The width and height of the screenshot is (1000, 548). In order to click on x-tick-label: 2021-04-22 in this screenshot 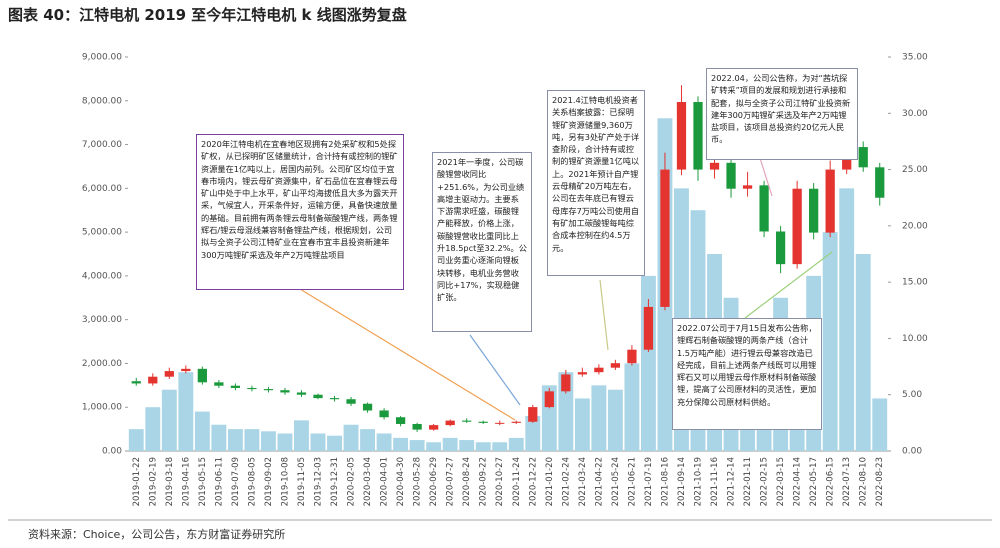, I will do `click(599, 481)`.